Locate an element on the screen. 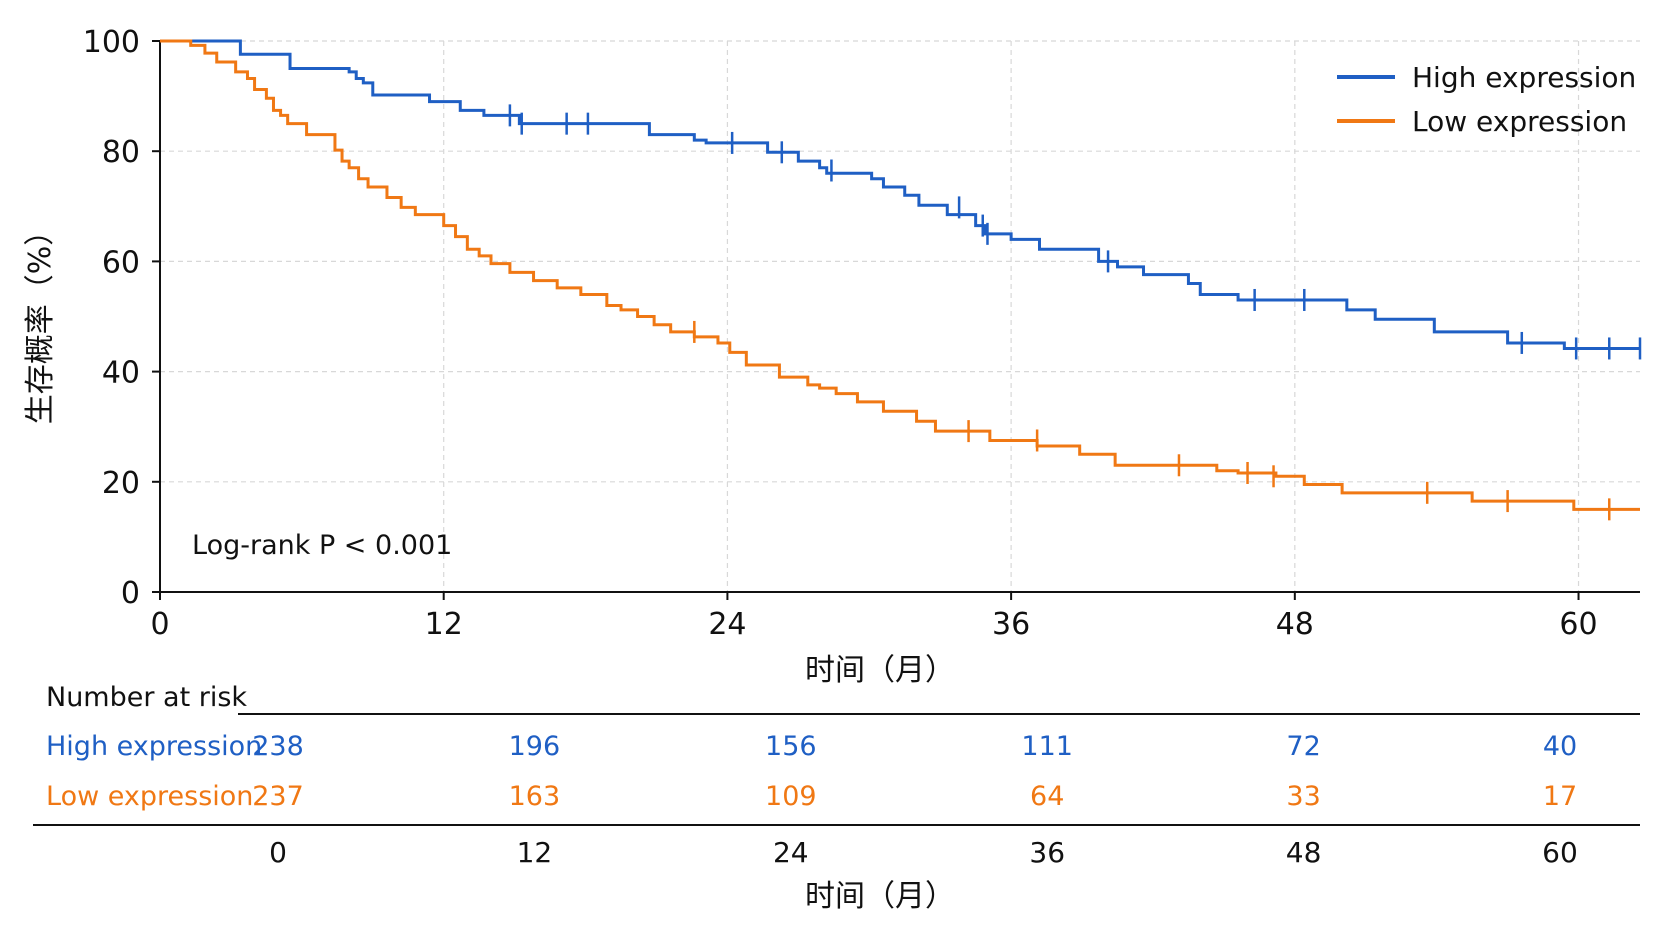 The width and height of the screenshot is (1672, 941). x-tick-label: 36 is located at coordinates (1011, 624).